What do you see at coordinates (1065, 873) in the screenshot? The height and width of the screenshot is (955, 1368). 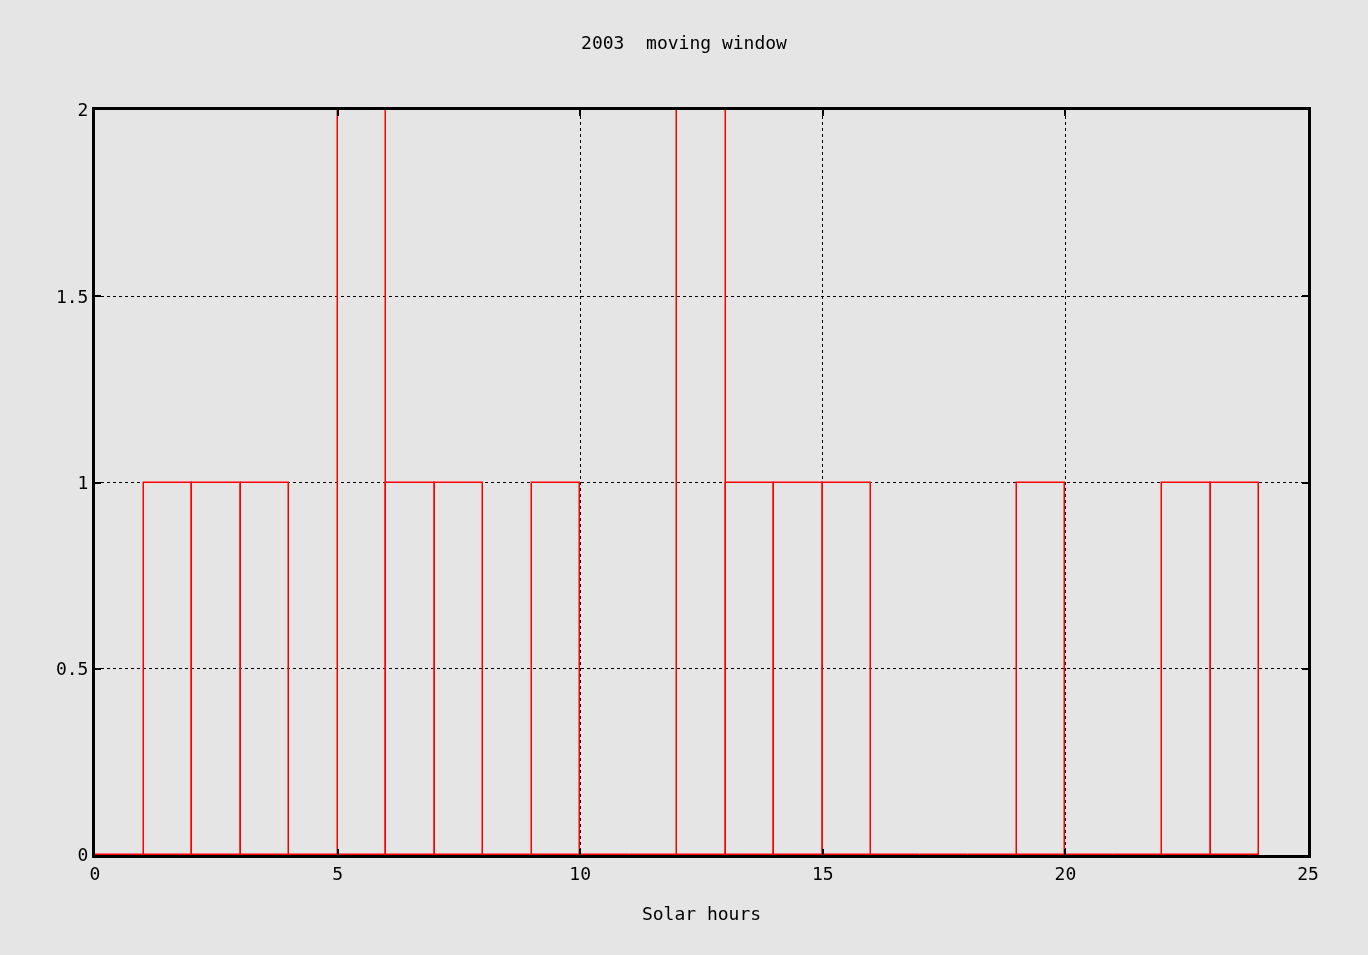 I see `x-tick-label: 20` at bounding box center [1065, 873].